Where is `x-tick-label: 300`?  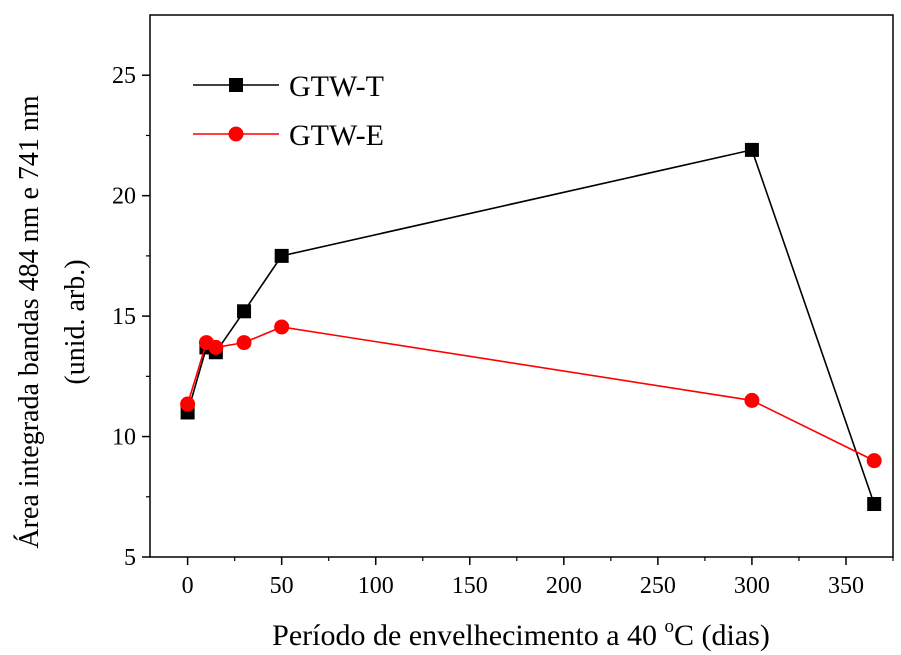
x-tick-label: 300 is located at coordinates (752, 586).